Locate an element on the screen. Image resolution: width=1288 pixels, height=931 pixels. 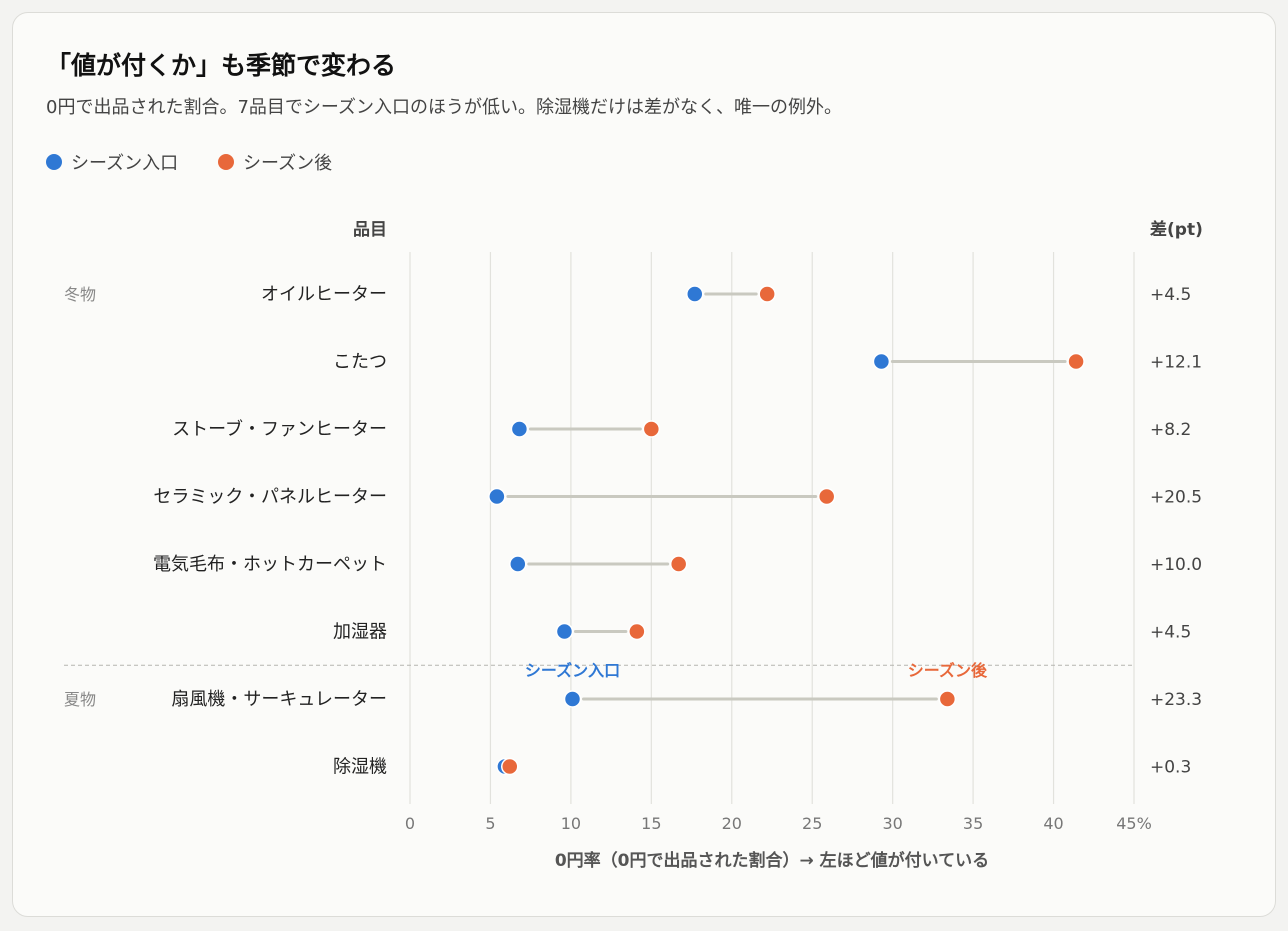
group-label: 夏物 is located at coordinates (80, 699).